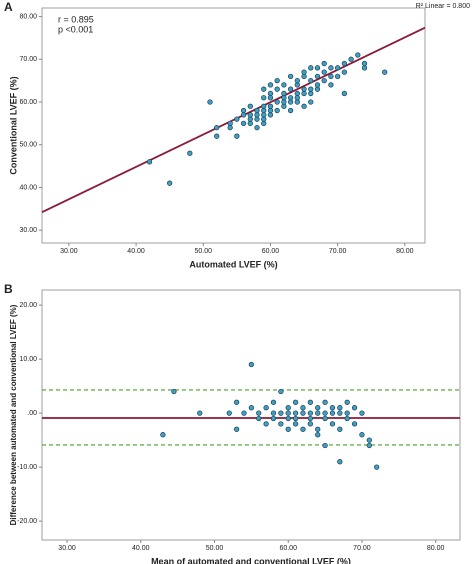 The width and height of the screenshot is (474, 564). I want to click on y-tick-label: -10.00, so click(27, 467).